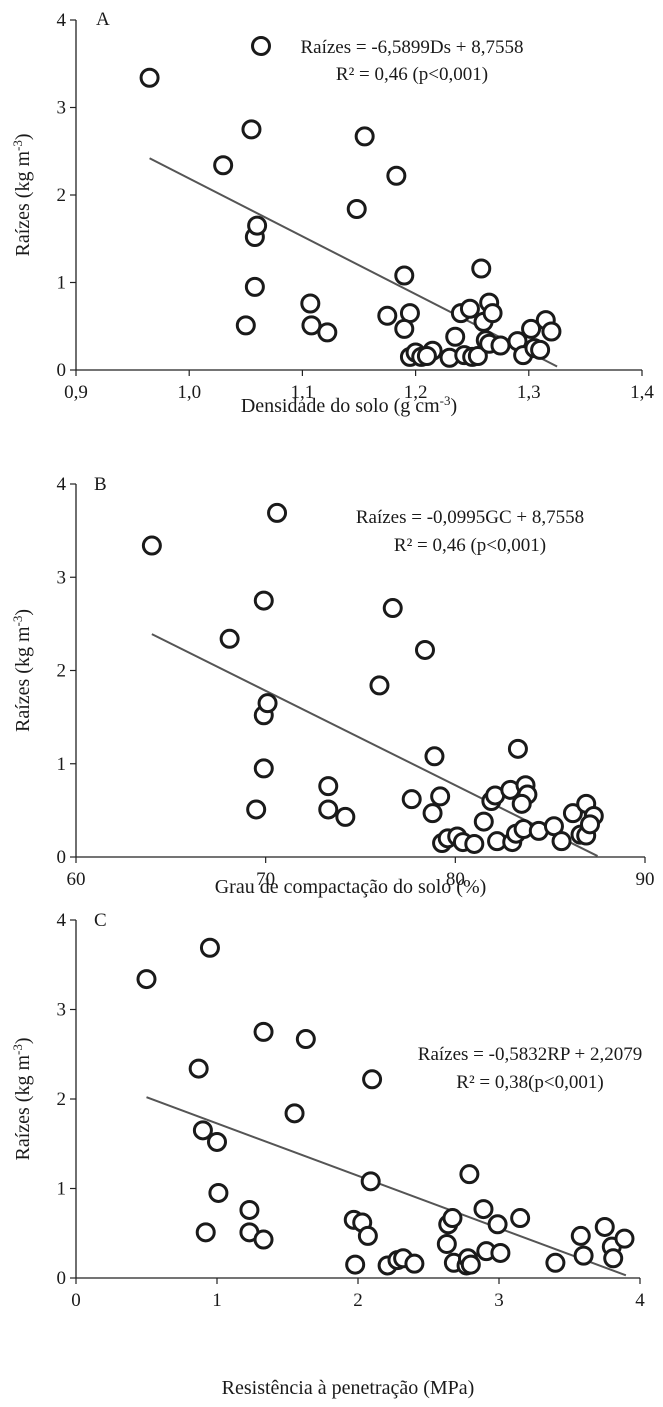 The image size is (663, 1407). Describe the element at coordinates (411, 47) in the screenshot. I see `regression-equation: Raízes = -6,5899Ds + 8,7558` at that location.